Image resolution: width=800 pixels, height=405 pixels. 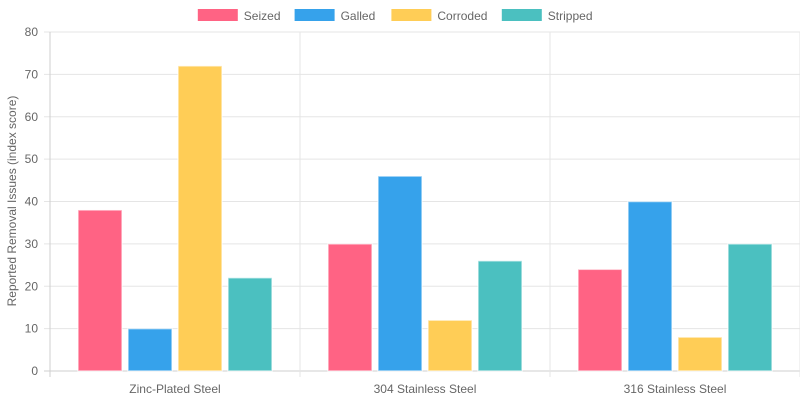 I want to click on legend-item-galled: Galled, so click(x=335, y=16).